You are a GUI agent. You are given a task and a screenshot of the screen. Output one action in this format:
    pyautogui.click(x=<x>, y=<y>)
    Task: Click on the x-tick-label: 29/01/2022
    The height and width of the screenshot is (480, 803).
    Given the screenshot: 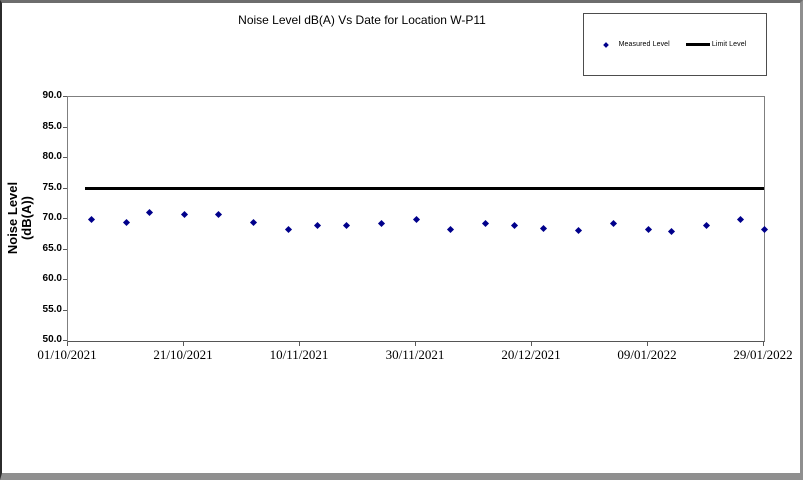 What is the action you would take?
    pyautogui.click(x=763, y=354)
    